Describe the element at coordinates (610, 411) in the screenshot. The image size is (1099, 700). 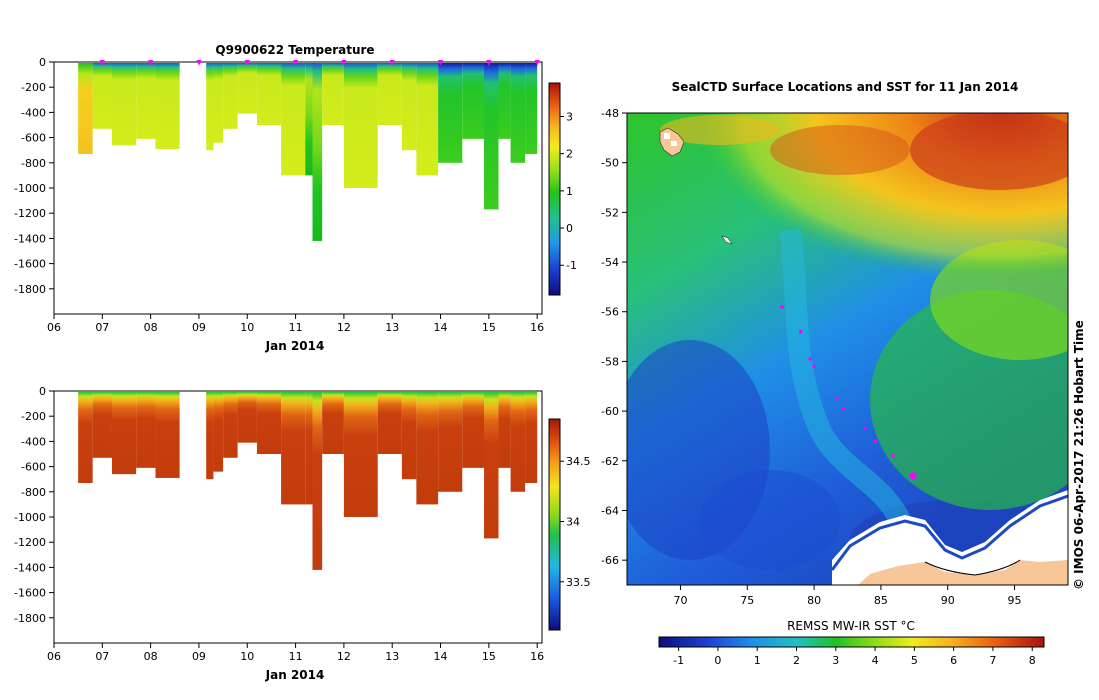
I see `map-y-tick-label: -60` at that location.